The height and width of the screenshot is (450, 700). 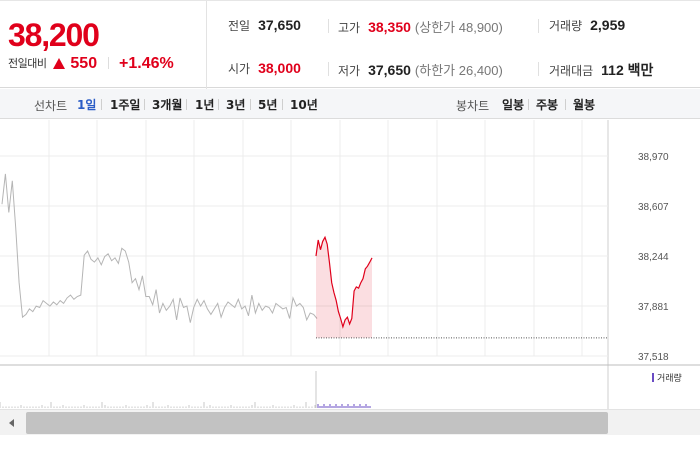 What do you see at coordinates (513, 105) in the screenshot?
I see `tab-daily-candle: 일봉` at bounding box center [513, 105].